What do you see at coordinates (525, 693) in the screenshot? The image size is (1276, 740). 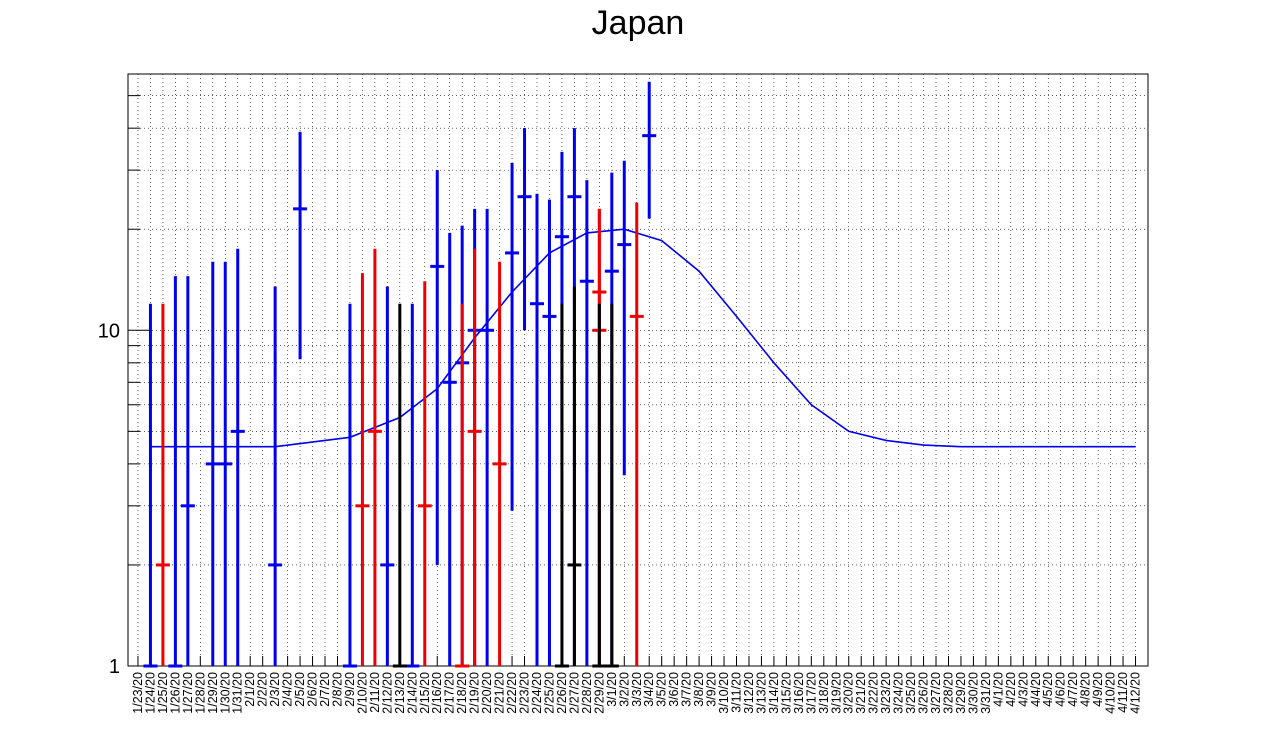 I see `x-tick-label: 2/23/20` at bounding box center [525, 693].